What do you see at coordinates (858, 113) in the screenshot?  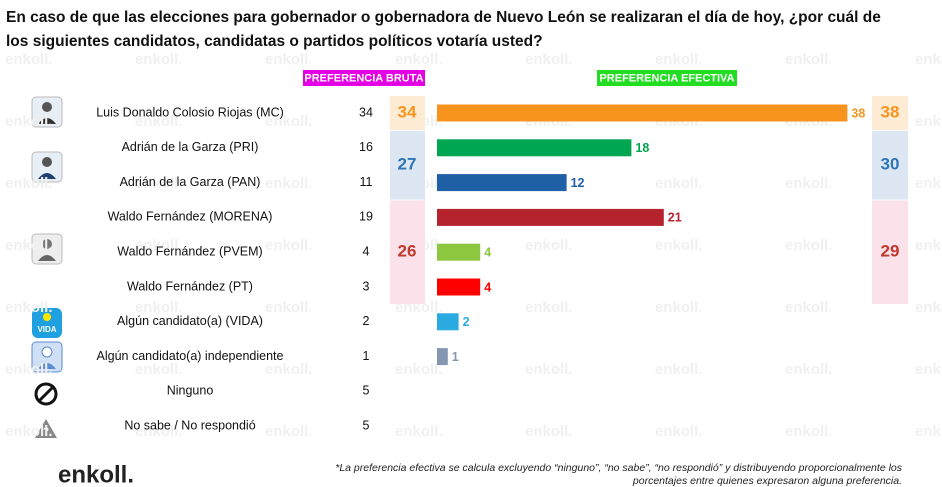 I see `value-label: 38` at bounding box center [858, 113].